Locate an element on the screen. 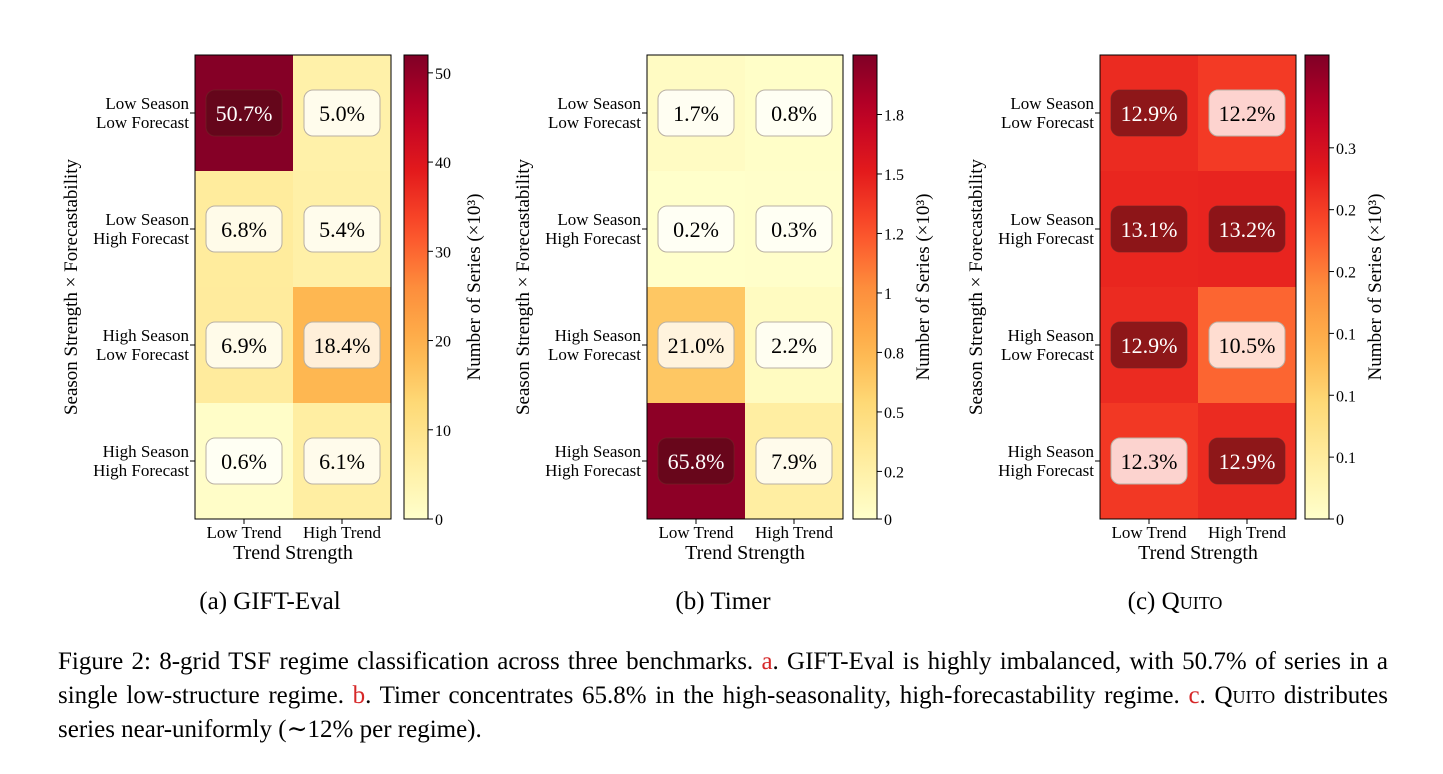 Image resolution: width=1443 pixels, height=774 pixels. x-tick-label: High Trend is located at coordinates (1247, 532).